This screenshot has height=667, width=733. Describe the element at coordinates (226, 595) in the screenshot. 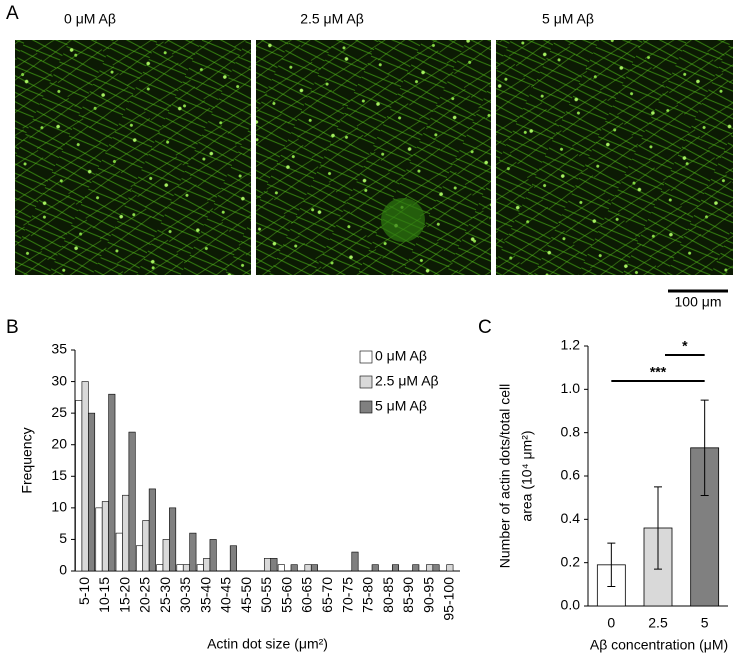

I see `x-tick-label: 40-45` at that location.